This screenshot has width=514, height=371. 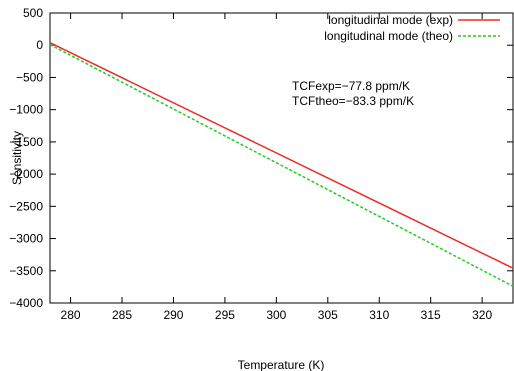 What do you see at coordinates (26, 271) in the screenshot?
I see `y-tick-label: −3500` at bounding box center [26, 271].